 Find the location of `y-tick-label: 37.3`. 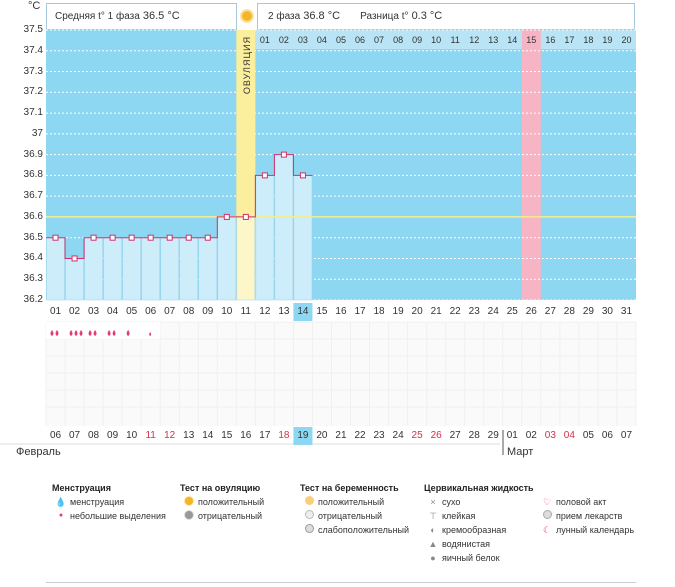

y-tick-label: 37.3 is located at coordinates (33, 71).